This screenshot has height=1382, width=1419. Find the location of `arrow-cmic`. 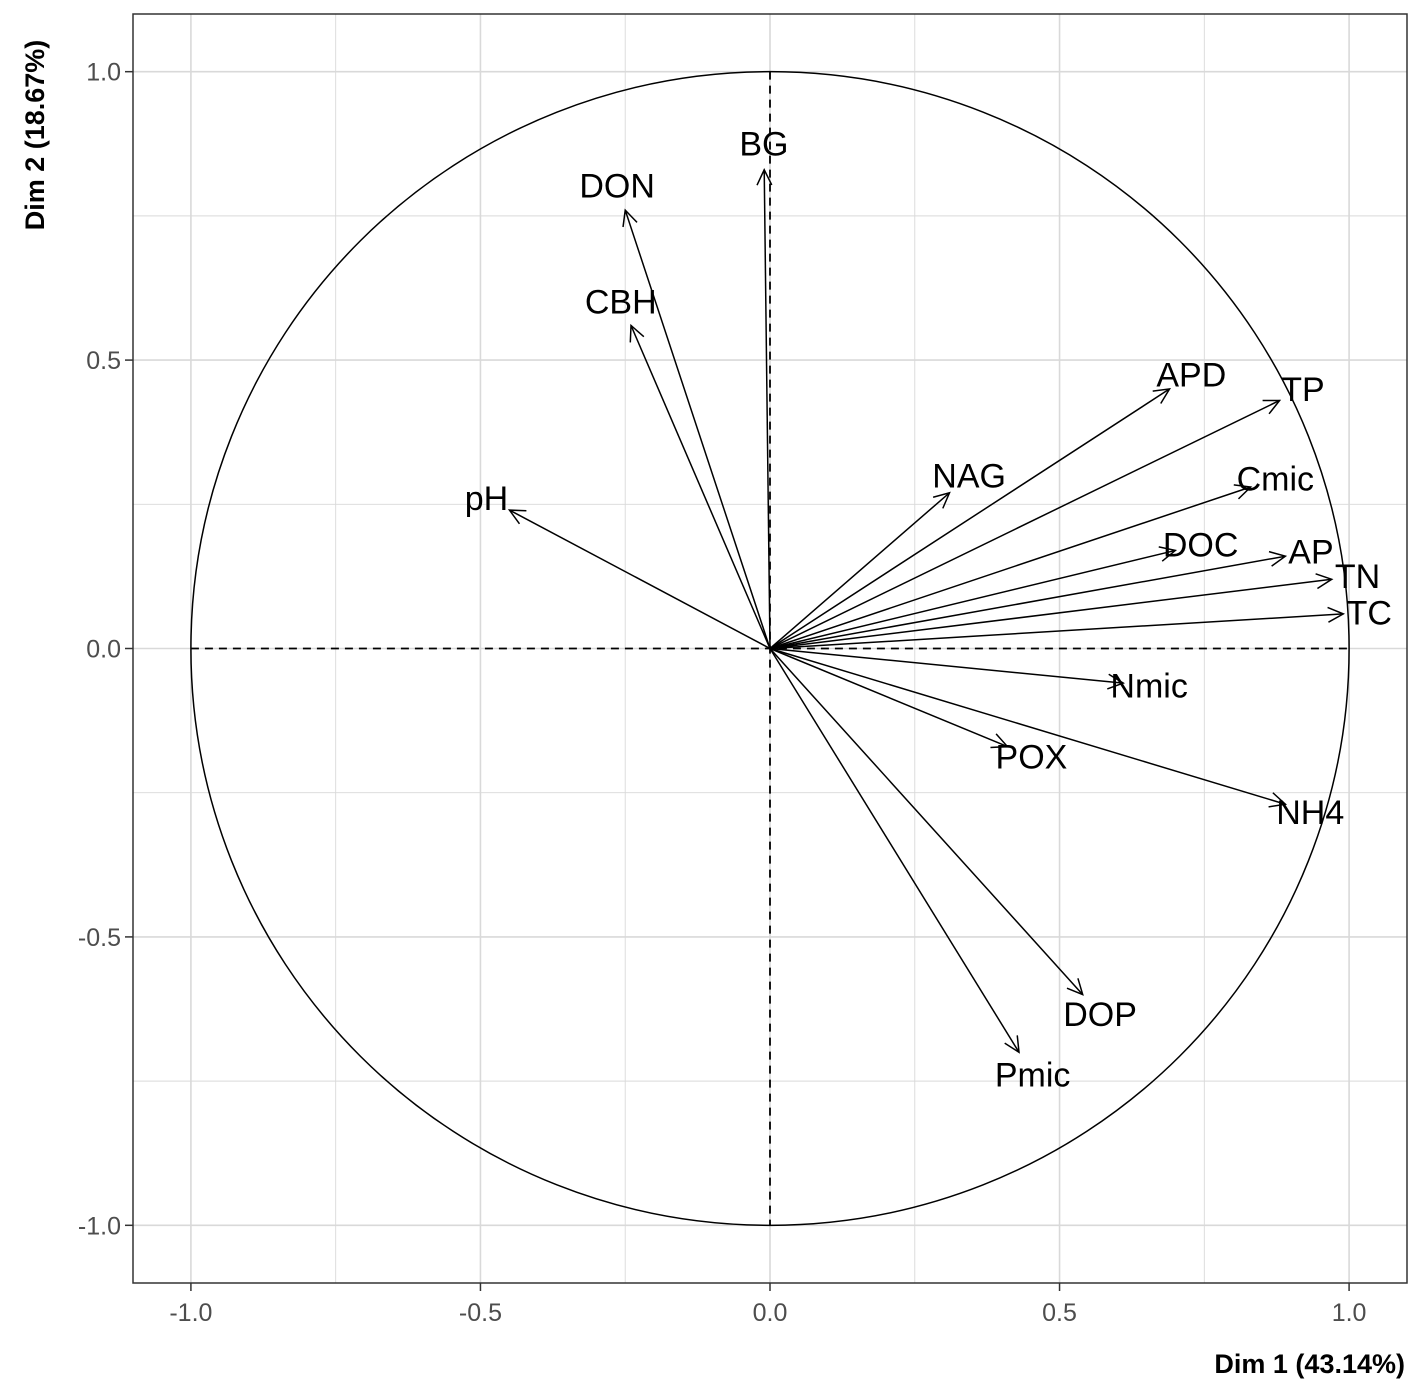

arrow-cmic is located at coordinates (1011, 567).